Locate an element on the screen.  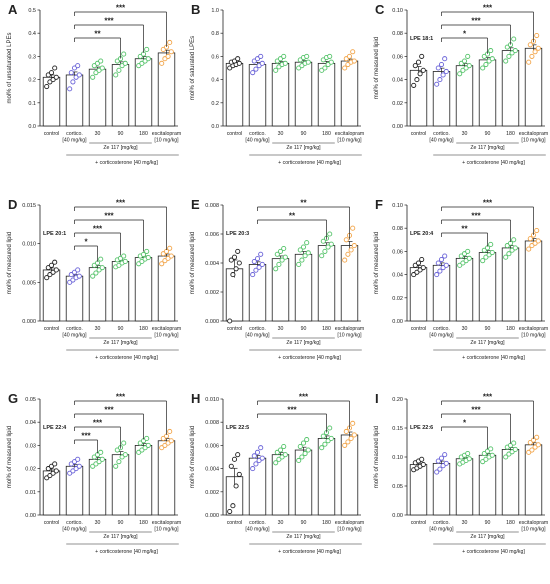
x-tick-label: control is located at coordinates (52, 329).